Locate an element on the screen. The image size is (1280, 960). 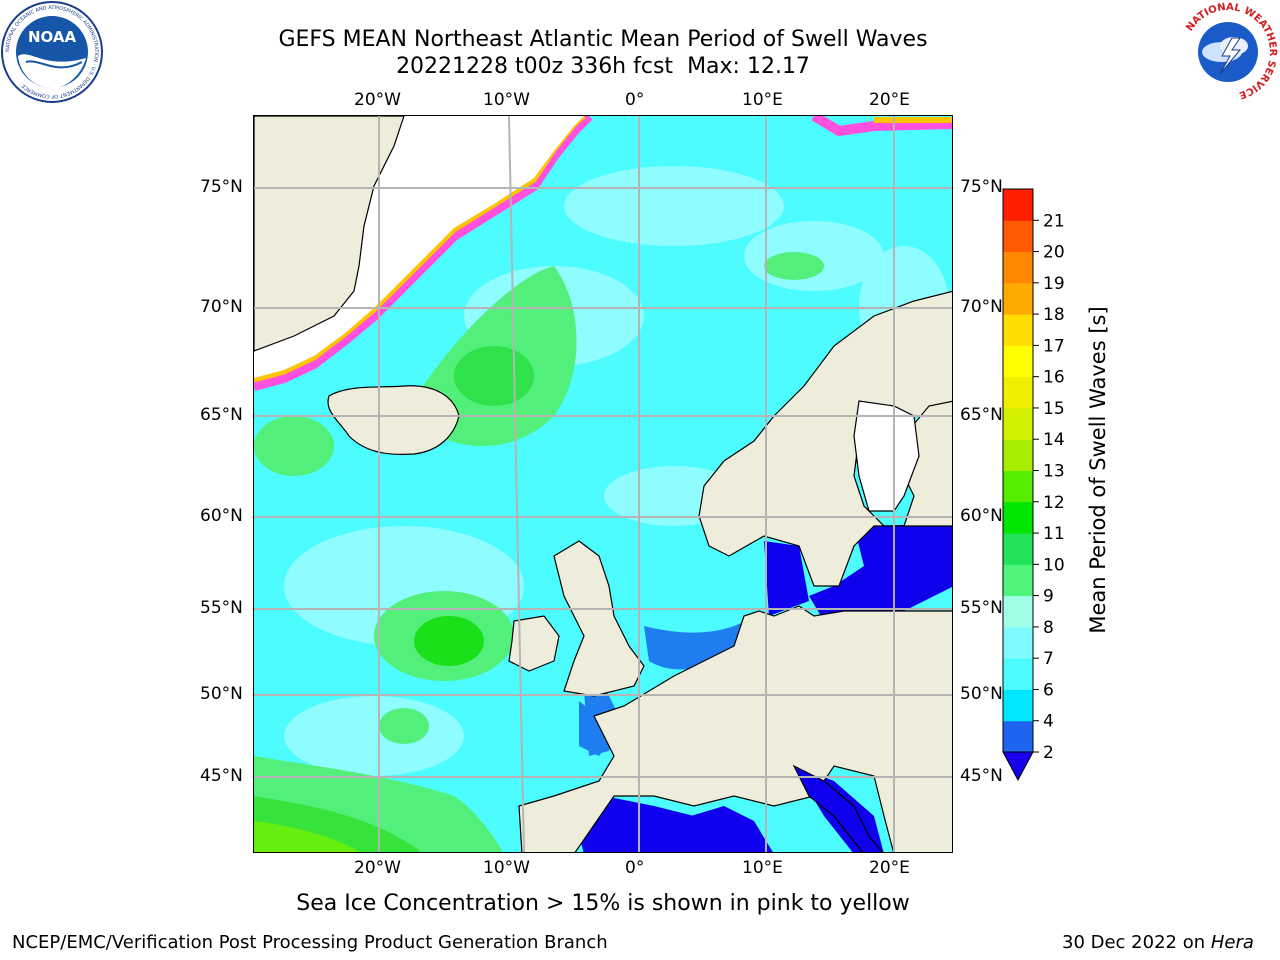
lat-label-right-45n: 45°N is located at coordinates (981, 776).